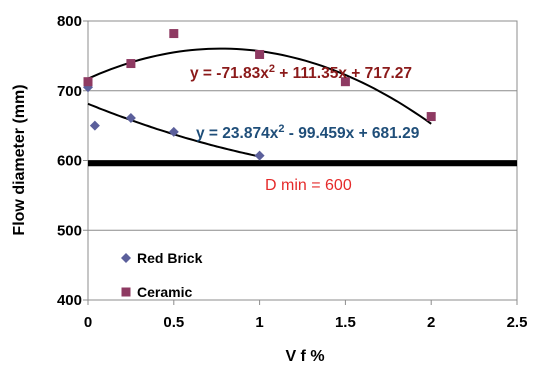 Image resolution: width=535 pixels, height=365 pixels. I want to click on x-tick-label-0: 0, so click(88, 322).